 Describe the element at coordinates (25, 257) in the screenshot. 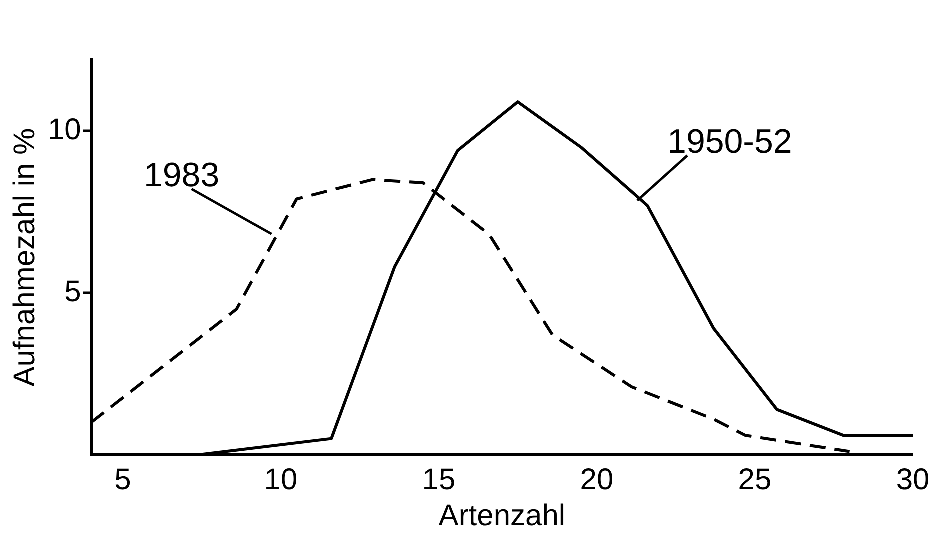

I see `y-axis-title: Aufnahmezahl in %` at that location.